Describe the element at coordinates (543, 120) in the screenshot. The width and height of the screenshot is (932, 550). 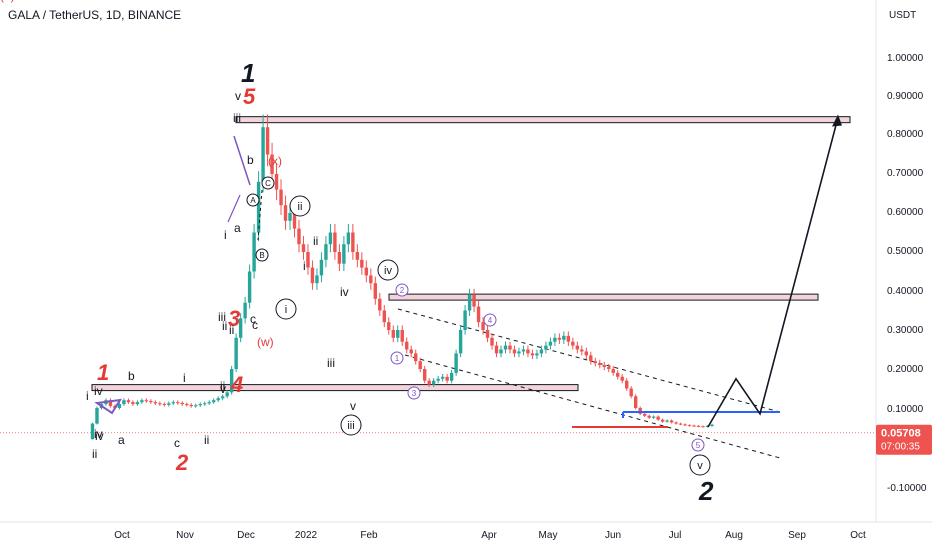
I see `resistance-zone` at that location.